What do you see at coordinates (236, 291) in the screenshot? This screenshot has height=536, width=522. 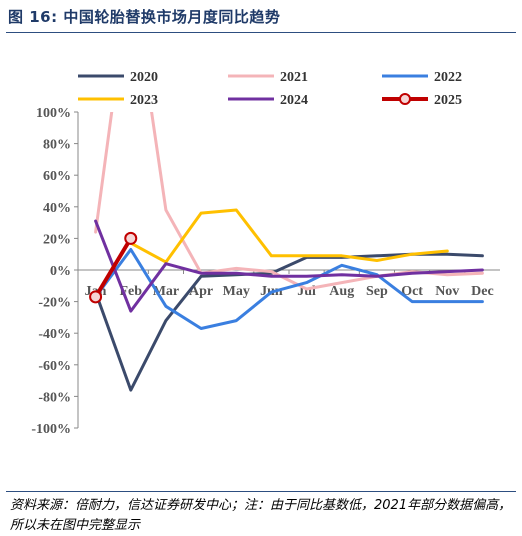 I see `x-tick-label: May` at bounding box center [236, 291].